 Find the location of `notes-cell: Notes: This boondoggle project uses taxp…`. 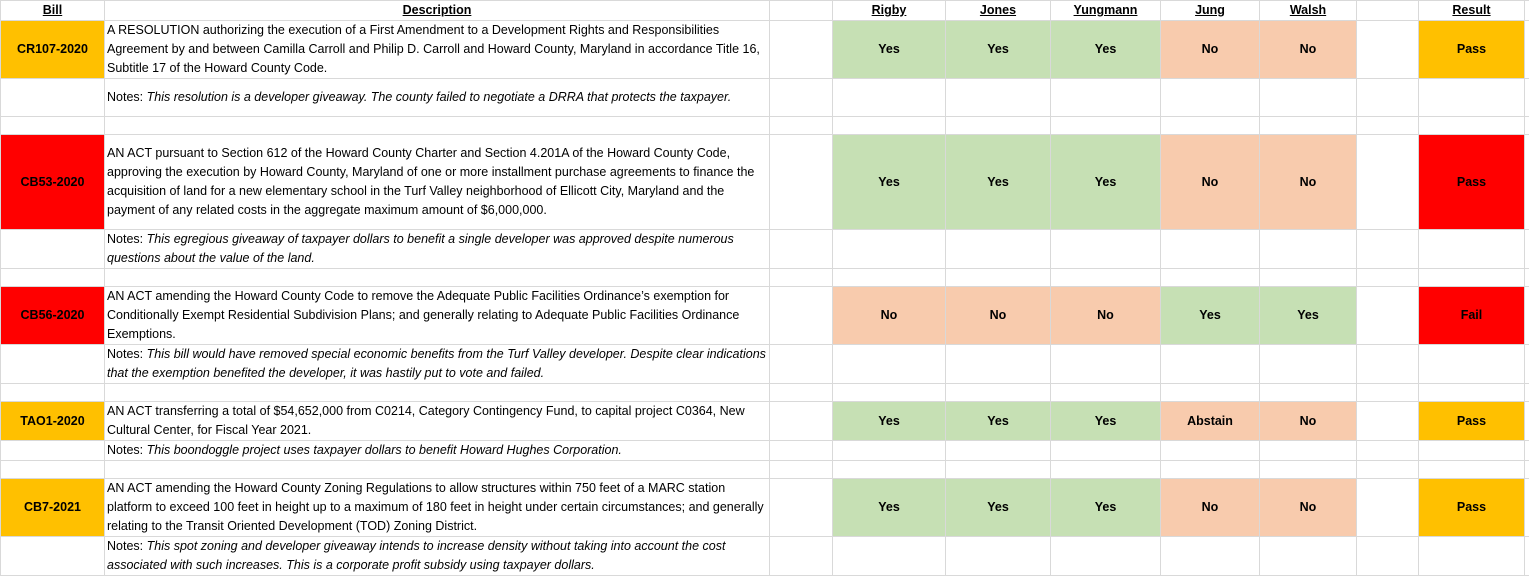

notes-cell: Notes: This boondoggle project uses taxp… is located at coordinates (437, 450).